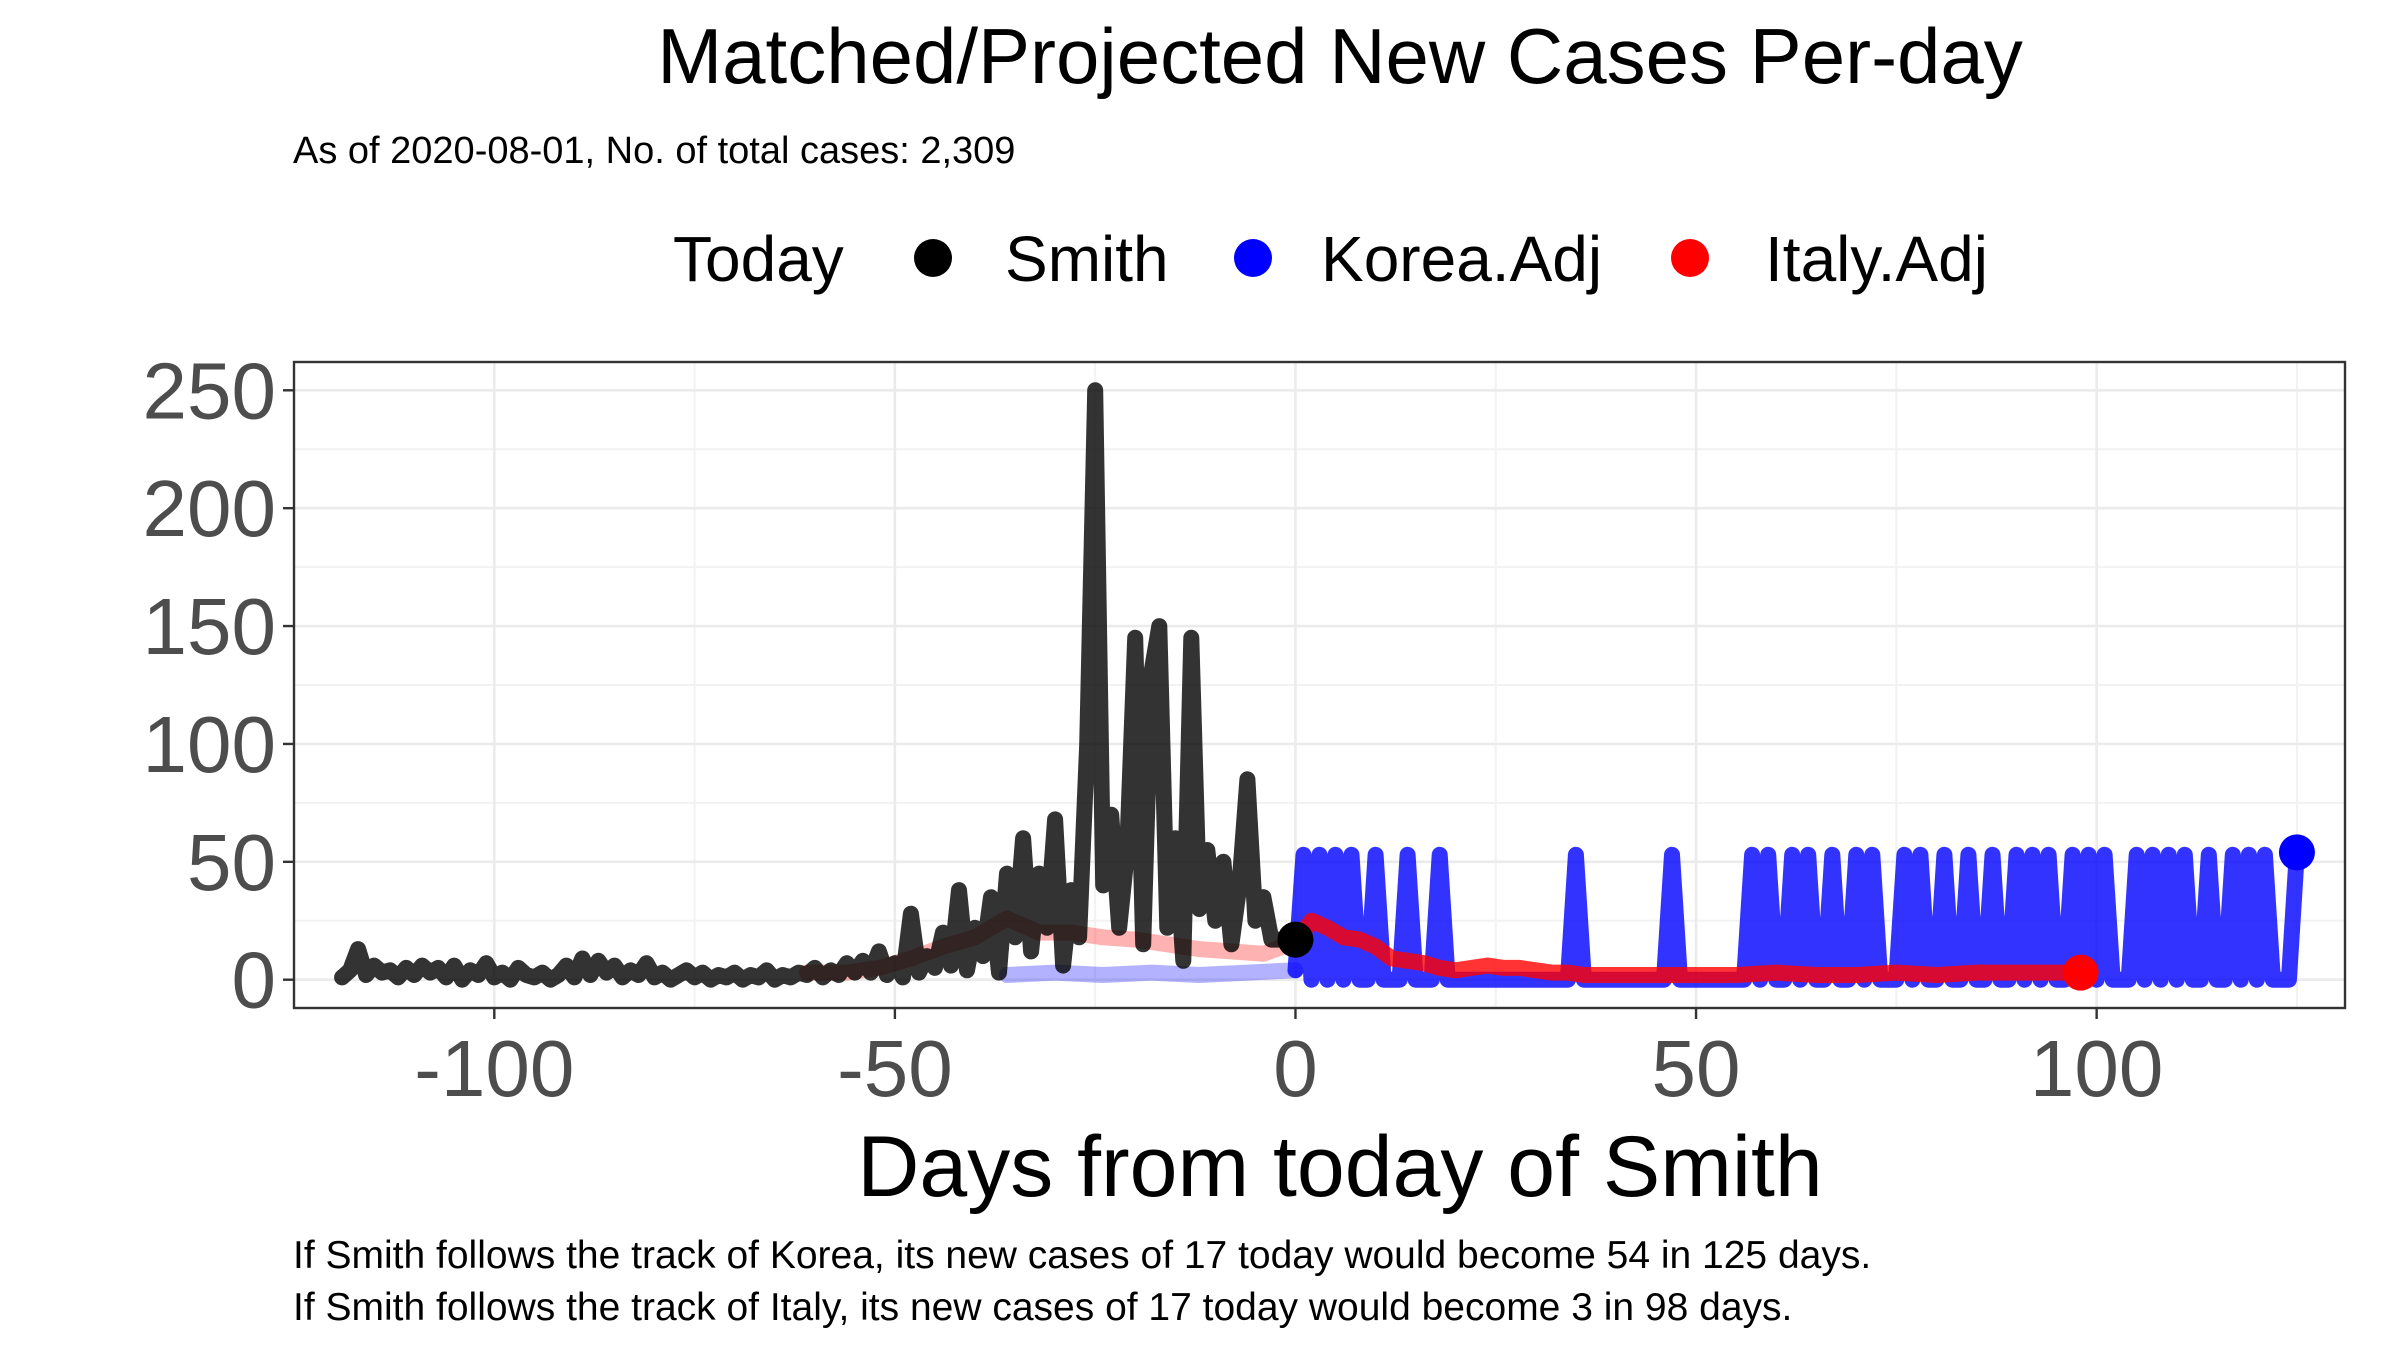 Image resolution: width=2400 pixels, height=1350 pixels. I want to click on x-tick-label: 0, so click(1295, 1068).